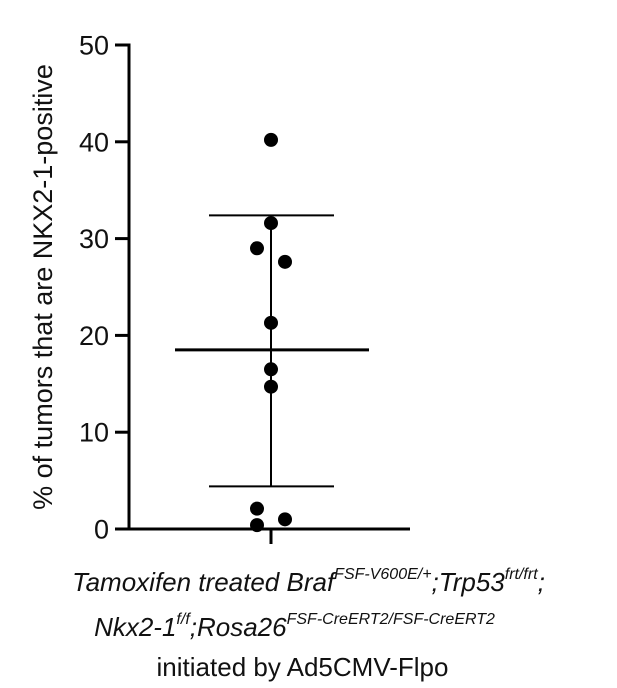  What do you see at coordinates (94, 336) in the screenshot?
I see `y-tick-label: 20` at bounding box center [94, 336].